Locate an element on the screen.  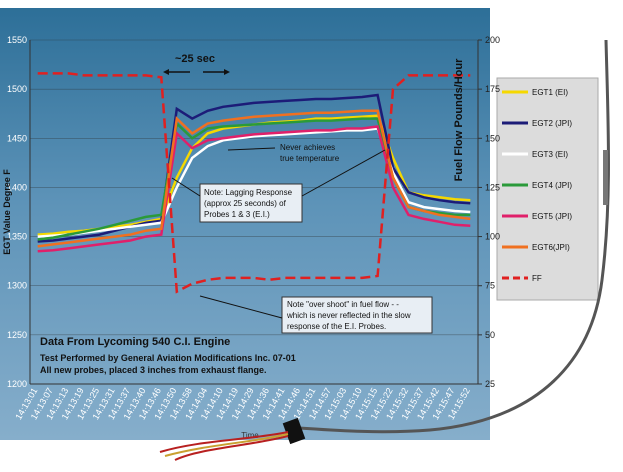
y-tick-label: 1250 is located at coordinates (17, 335).